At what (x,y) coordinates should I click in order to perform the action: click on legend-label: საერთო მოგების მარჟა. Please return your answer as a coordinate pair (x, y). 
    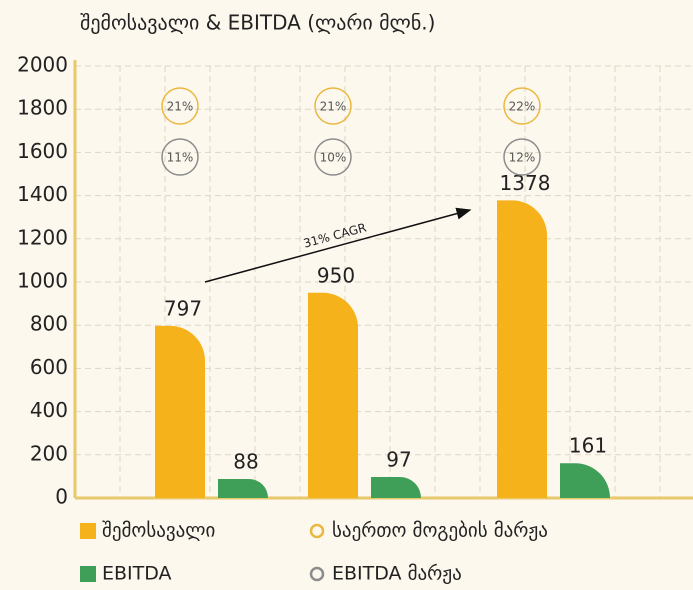
    Looking at the image, I should click on (440, 531).